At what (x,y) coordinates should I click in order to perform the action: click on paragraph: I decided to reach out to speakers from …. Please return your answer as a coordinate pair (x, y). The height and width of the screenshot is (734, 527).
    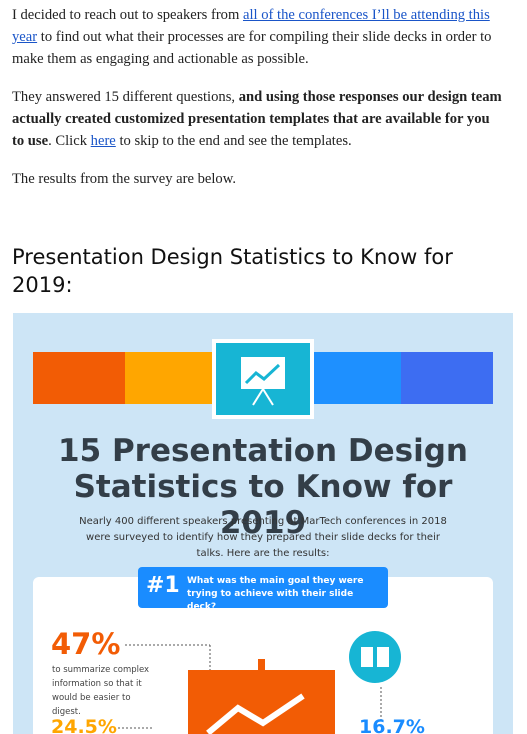
    Looking at the image, I should click on (258, 37).